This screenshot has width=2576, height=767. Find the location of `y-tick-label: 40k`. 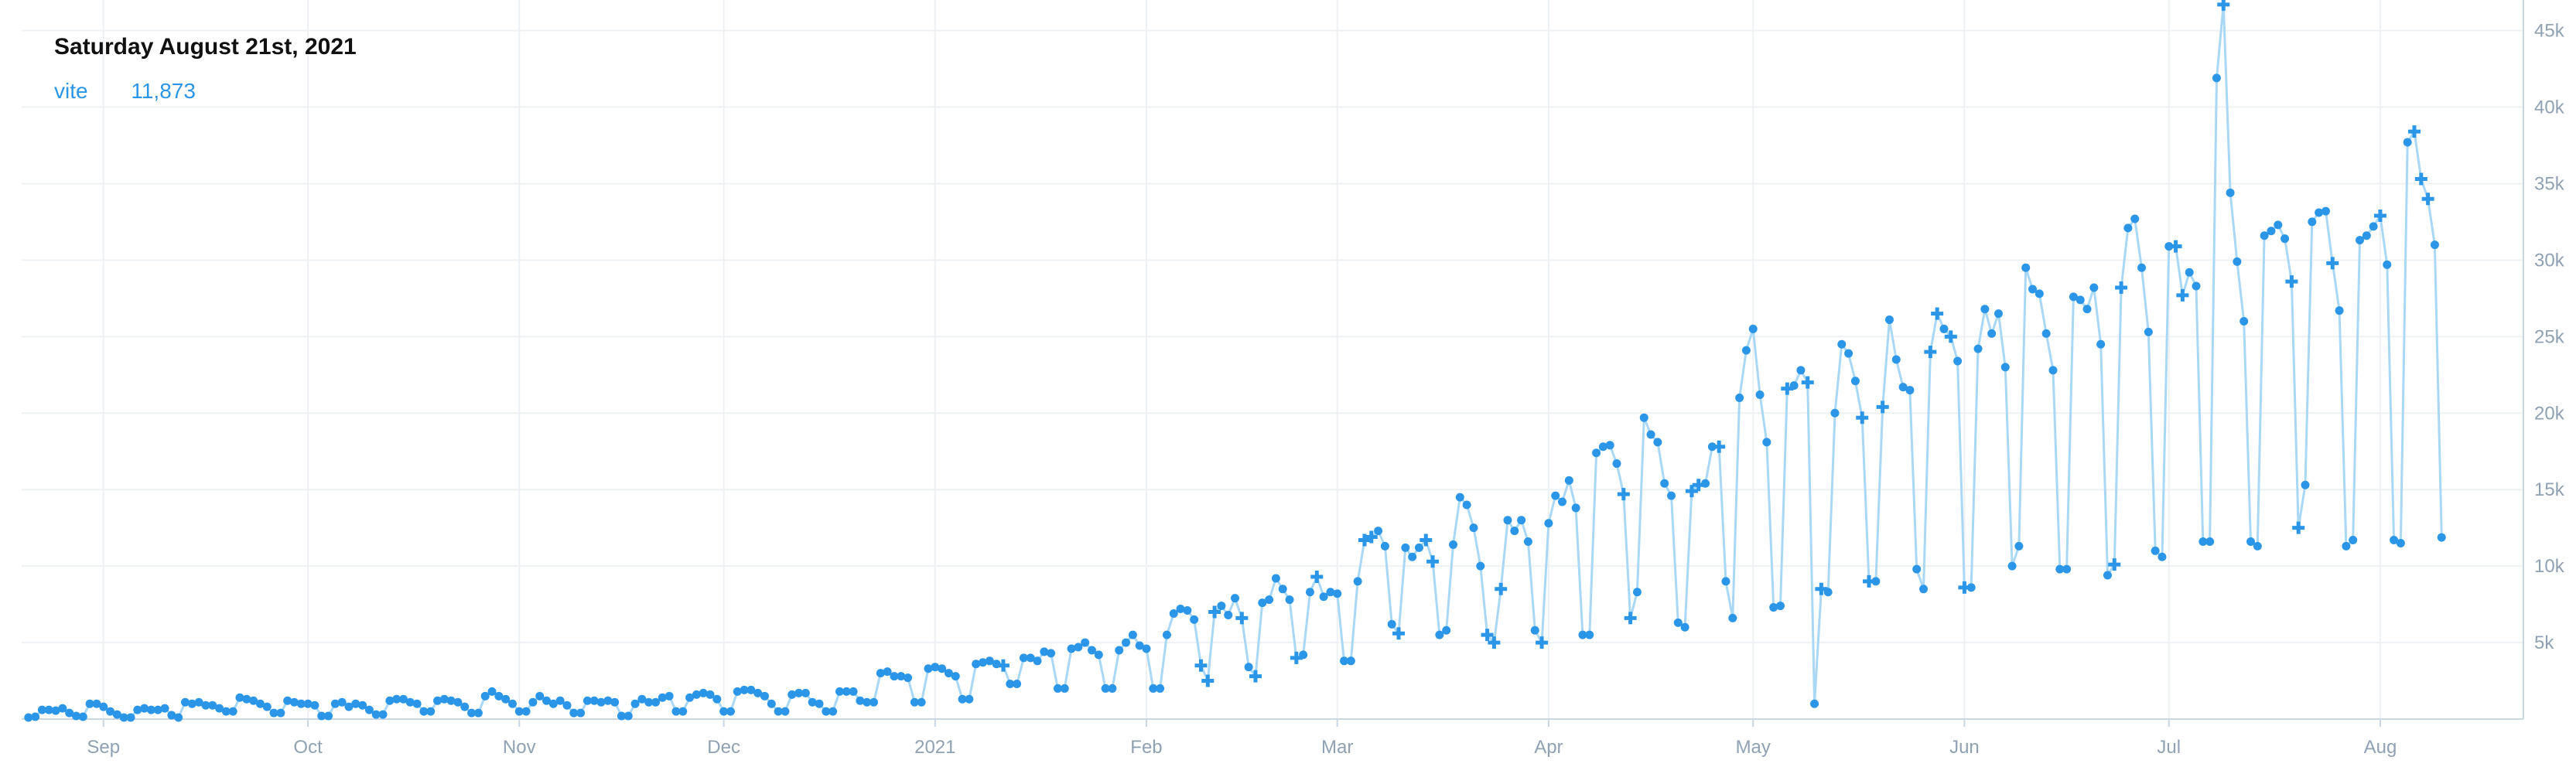

y-tick-label: 40k is located at coordinates (2549, 107).